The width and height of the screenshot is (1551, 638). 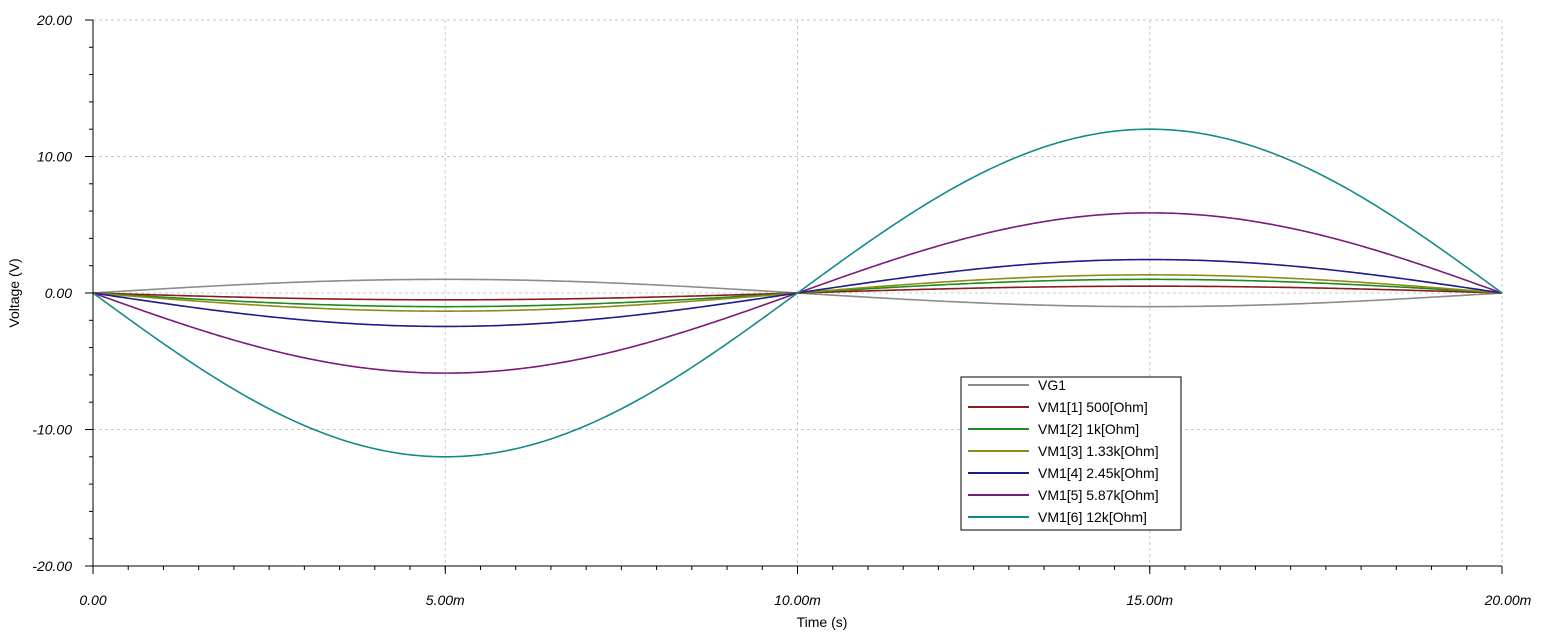 What do you see at coordinates (1098, 451) in the screenshot?
I see `legend-label: VM1[3] 1.33k[Ohm]` at bounding box center [1098, 451].